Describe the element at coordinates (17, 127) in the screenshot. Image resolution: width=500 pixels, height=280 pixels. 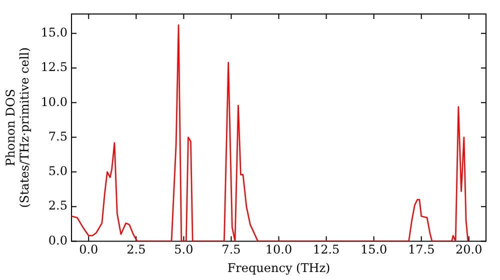
I see `y-axis-title: Phonon DOS (States/THz·primitive cell)` at that location.